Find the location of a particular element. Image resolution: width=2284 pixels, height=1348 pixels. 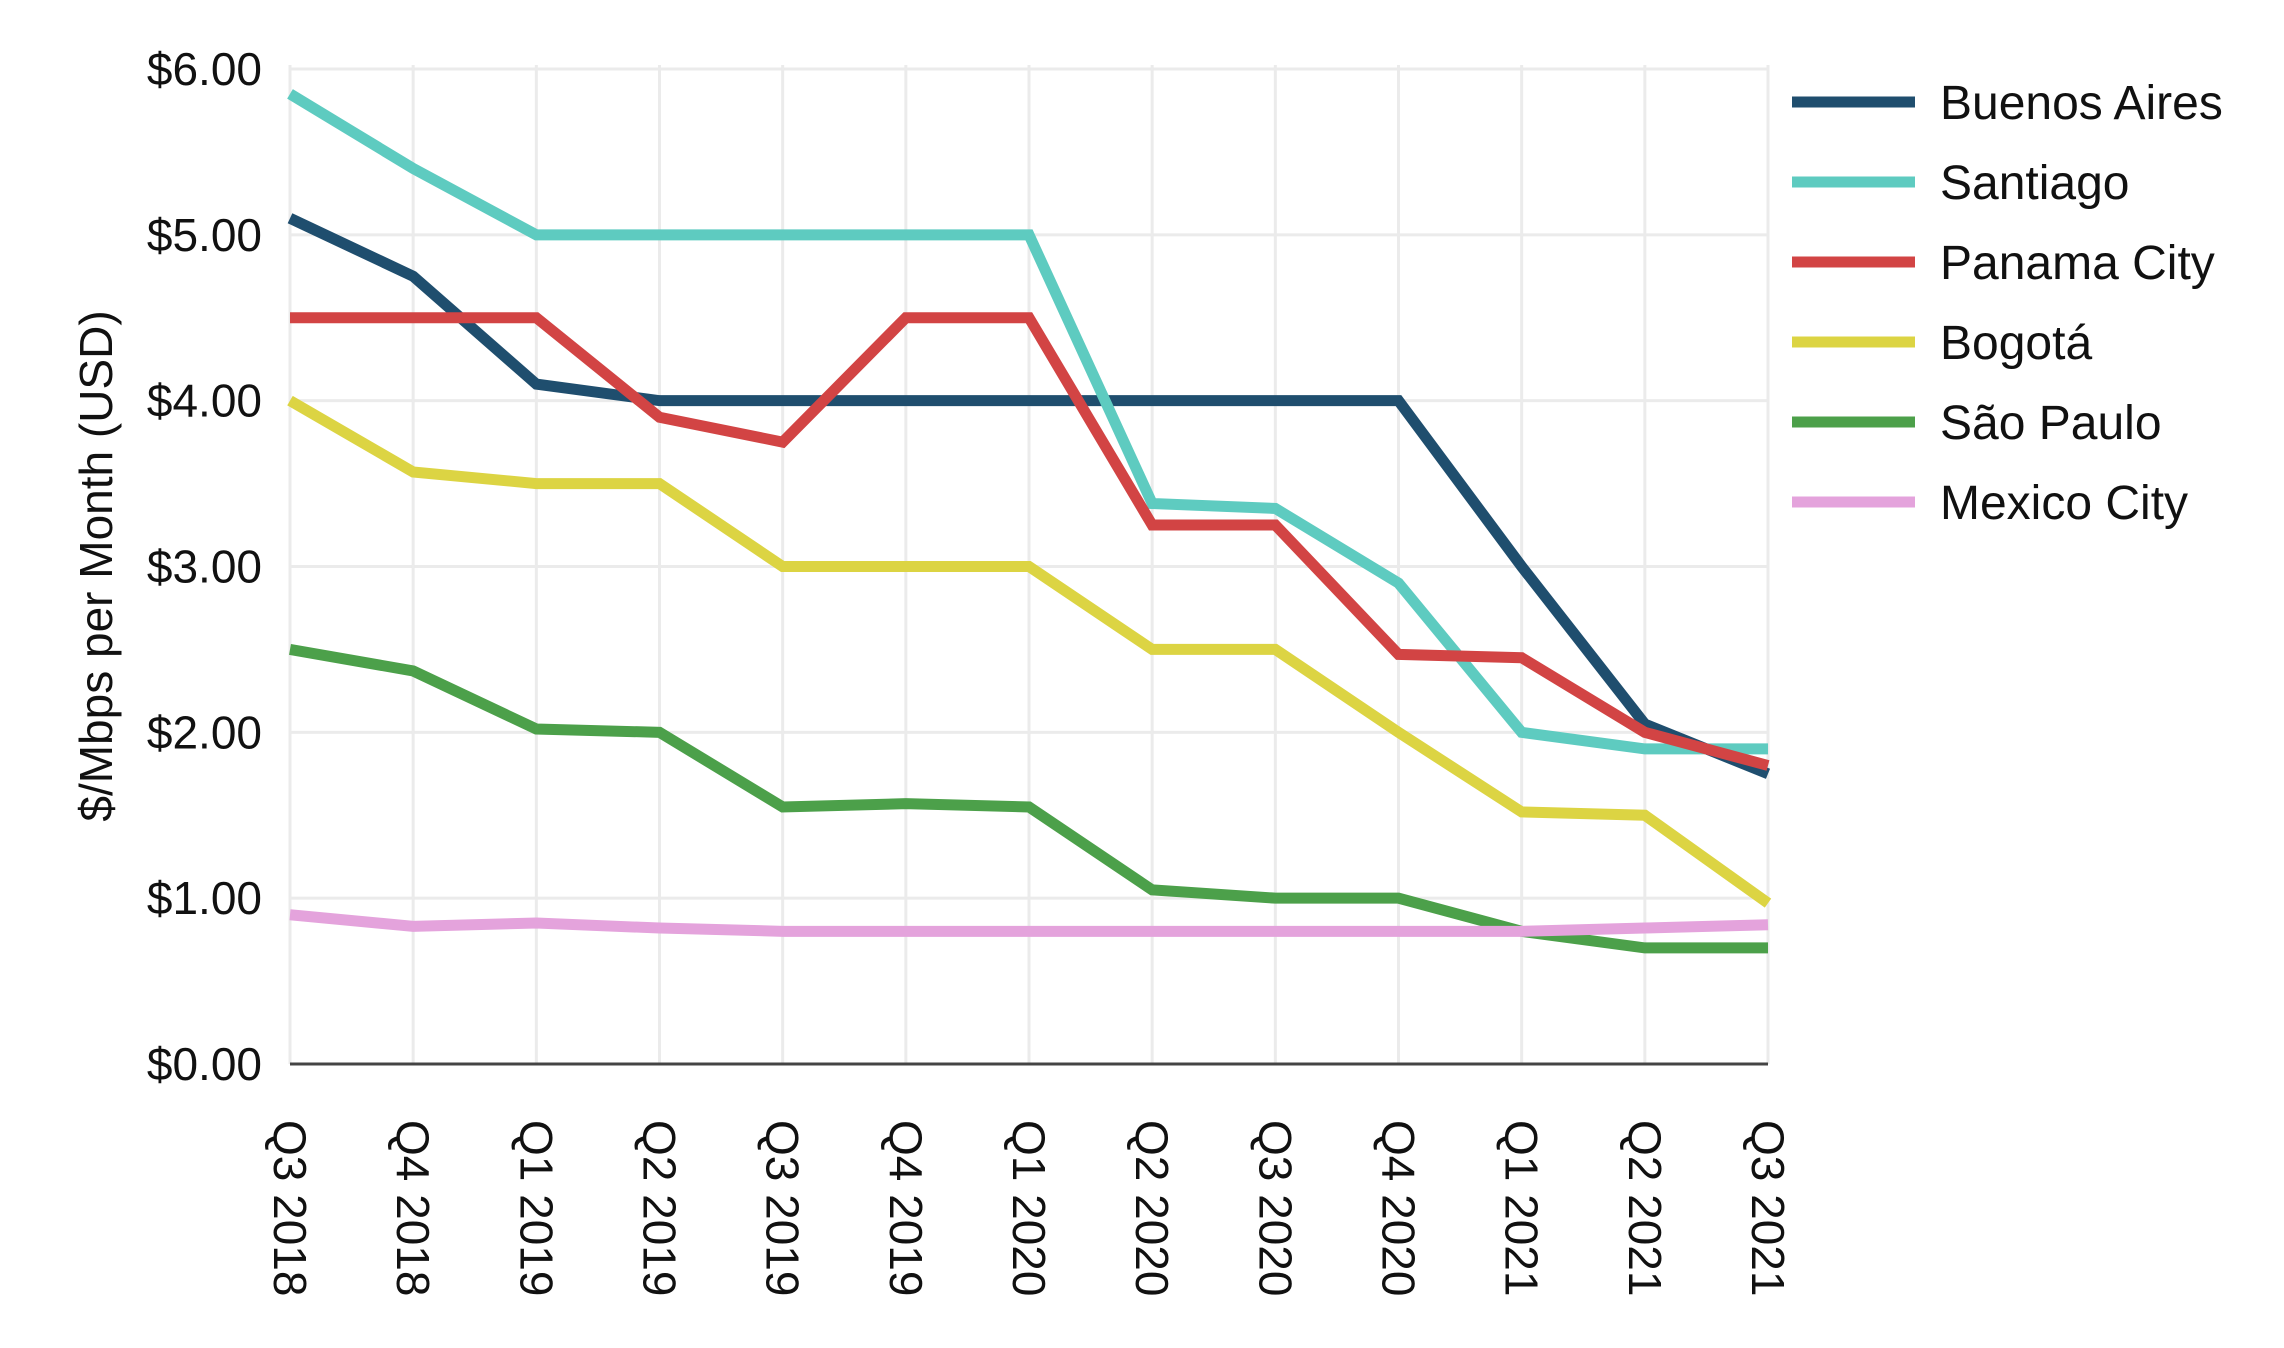

x-tick-label: Q3 2020 is located at coordinates (1275, 1208).